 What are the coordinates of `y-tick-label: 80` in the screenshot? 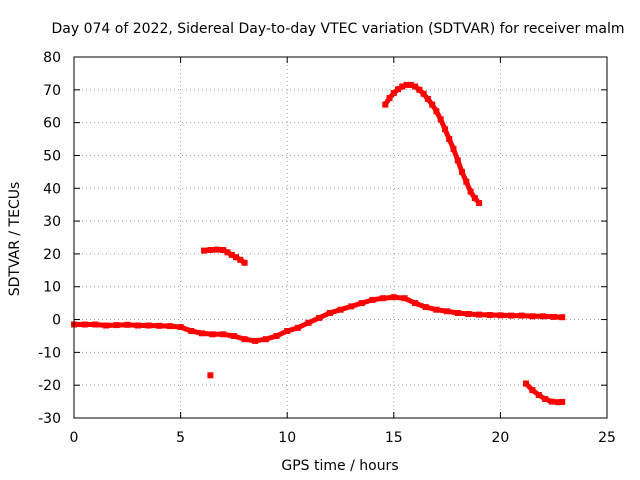 It's located at (52, 58).